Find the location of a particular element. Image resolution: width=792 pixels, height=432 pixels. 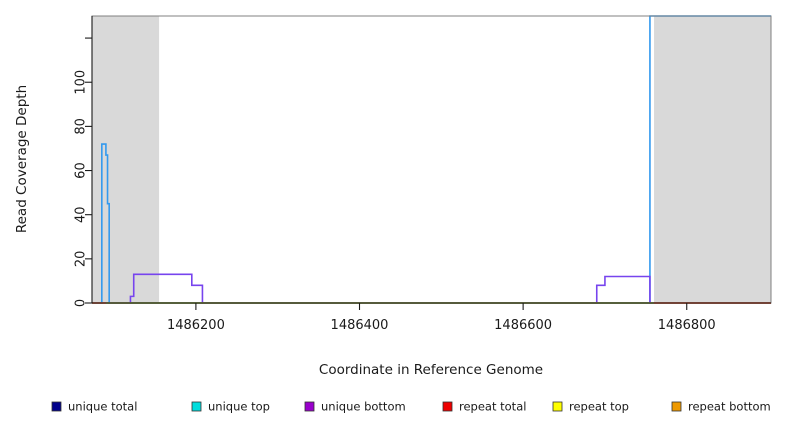

y-tick-label-4: 80 is located at coordinates (81, 126).